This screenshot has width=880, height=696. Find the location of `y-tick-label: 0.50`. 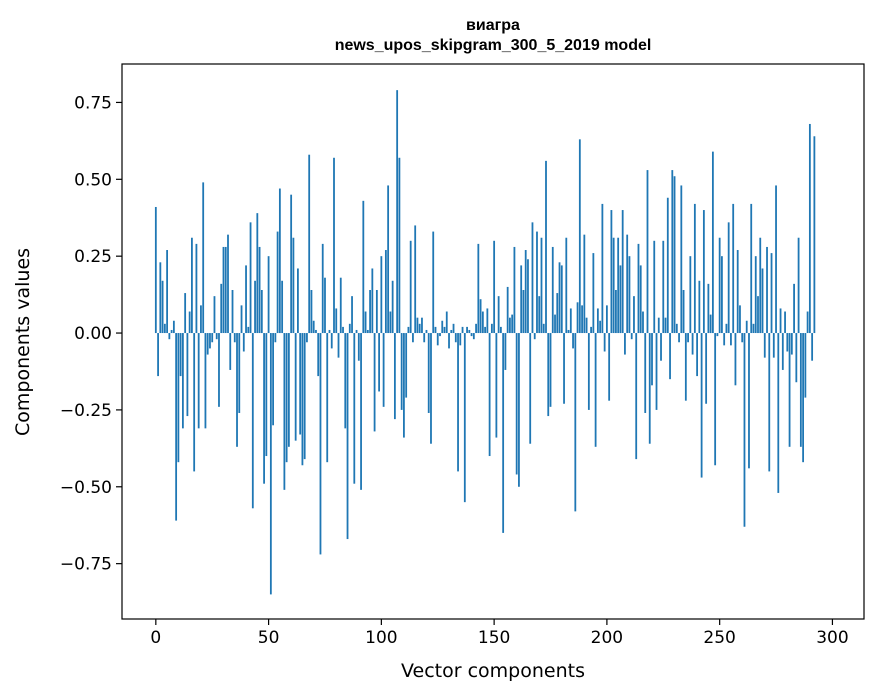

y-tick-label: 0.50 is located at coordinates (93, 180).